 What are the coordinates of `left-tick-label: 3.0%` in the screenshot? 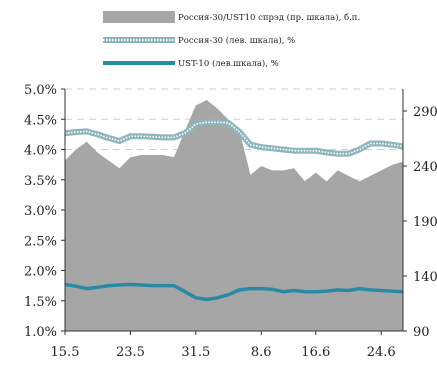 It's located at (40, 211).